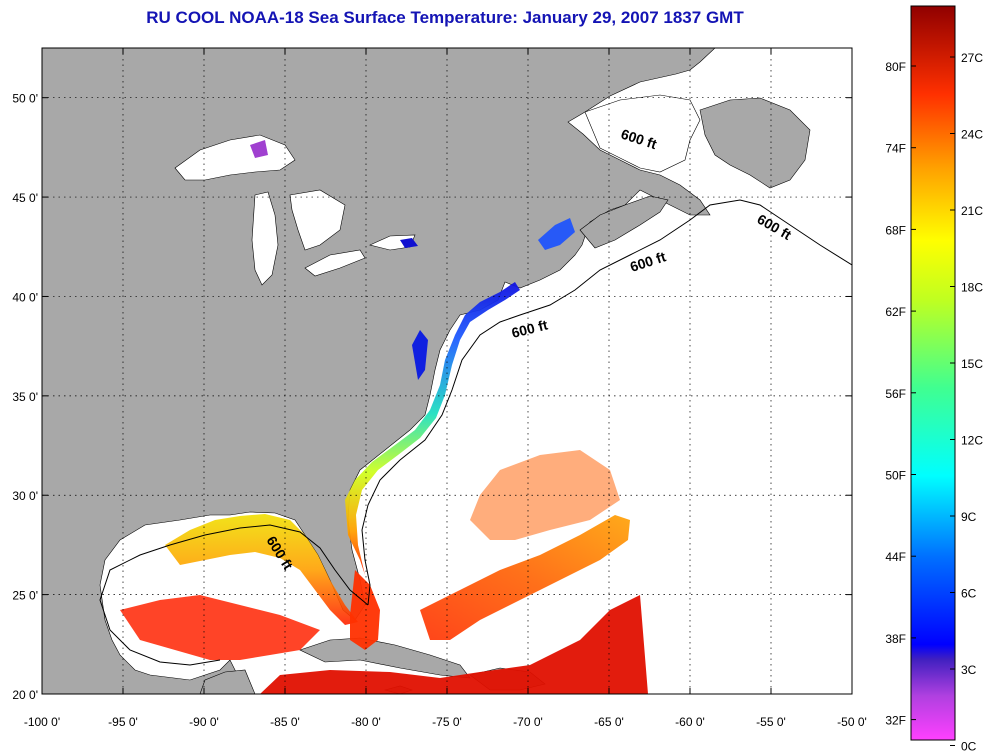 The image size is (984, 754). Describe the element at coordinates (409, 243) in the screenshot. I see `sst-ontario` at that location.